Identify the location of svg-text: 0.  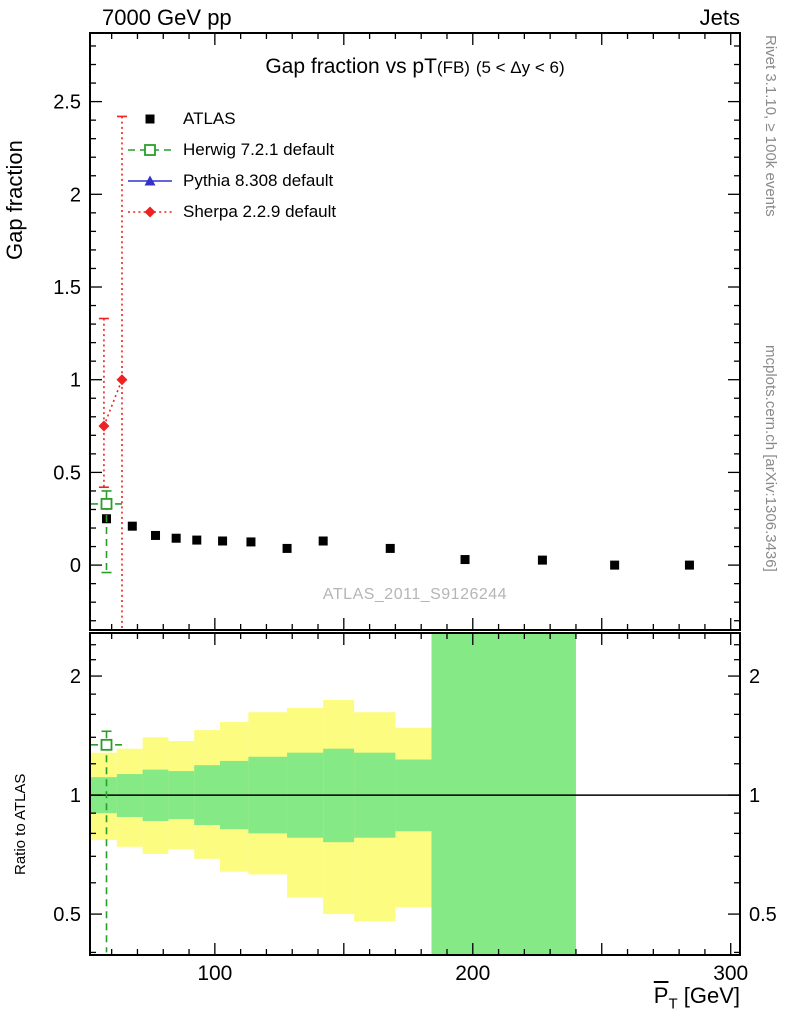
(75, 566).